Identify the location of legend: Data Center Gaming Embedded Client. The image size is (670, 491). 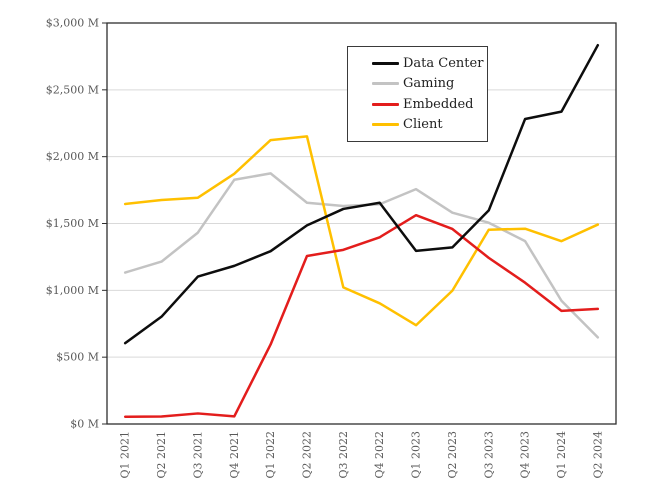
(417, 94).